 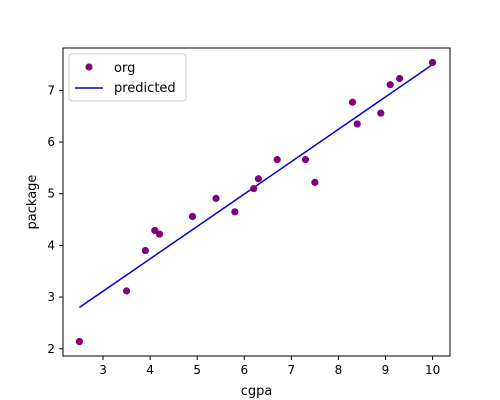 What do you see at coordinates (386, 370) in the screenshot?
I see `x-tick-label: 9` at bounding box center [386, 370].